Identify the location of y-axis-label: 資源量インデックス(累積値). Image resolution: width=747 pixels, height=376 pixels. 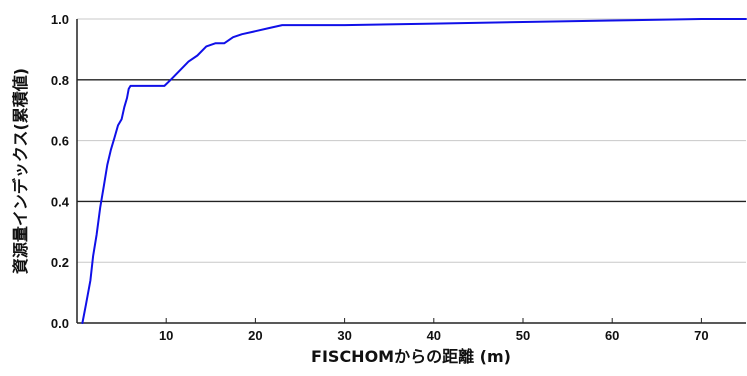
(20, 171).